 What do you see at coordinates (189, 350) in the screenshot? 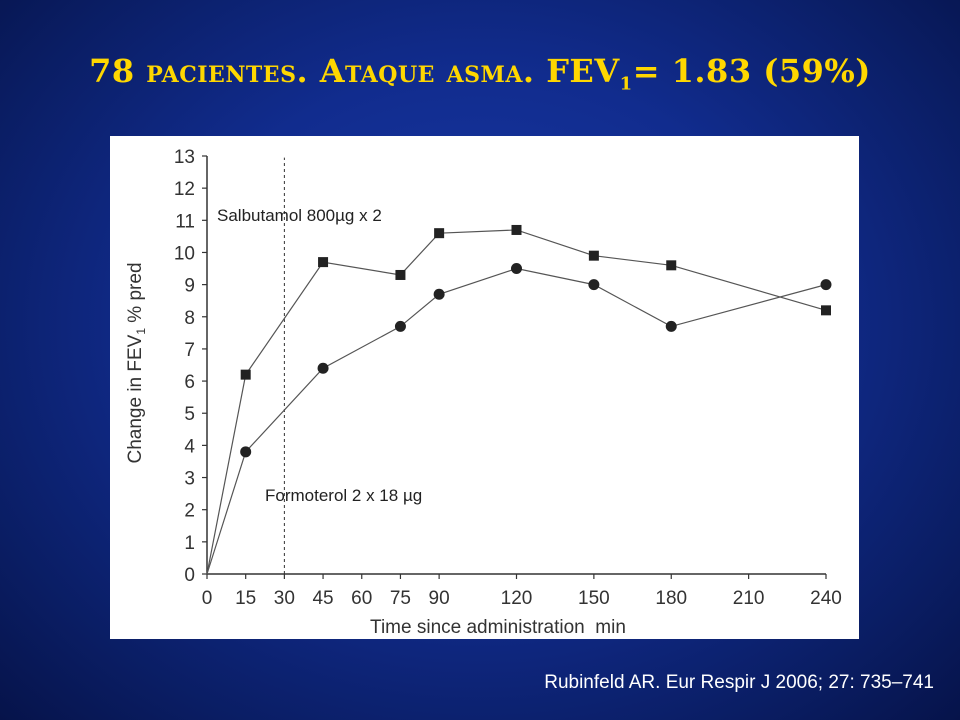
I see `y-tick-label: 7` at bounding box center [189, 350].